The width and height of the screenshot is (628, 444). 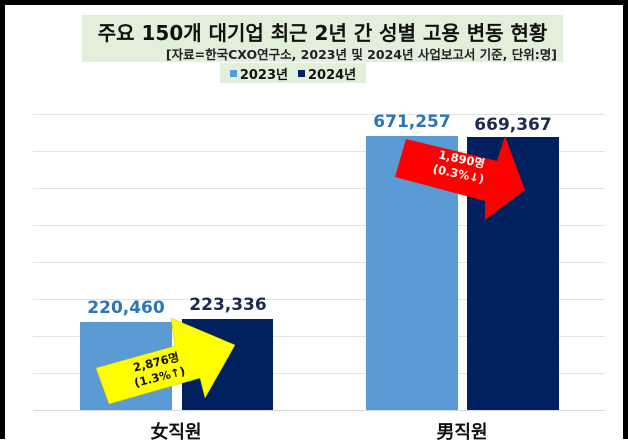 What do you see at coordinates (233, 73) in the screenshot?
I see `legend-swatch-2023-icon` at bounding box center [233, 73].